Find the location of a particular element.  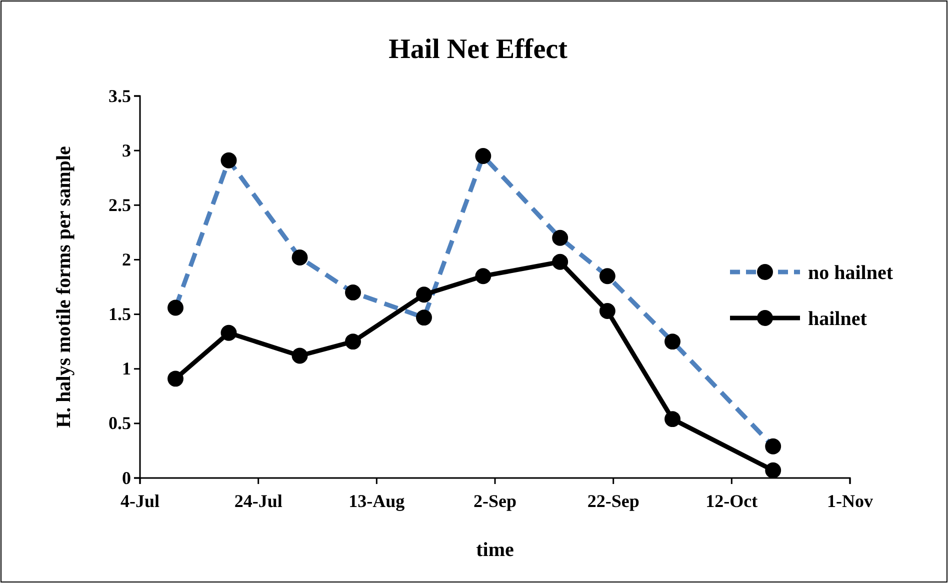

x-tick-label: 1-Nov is located at coordinates (850, 500).